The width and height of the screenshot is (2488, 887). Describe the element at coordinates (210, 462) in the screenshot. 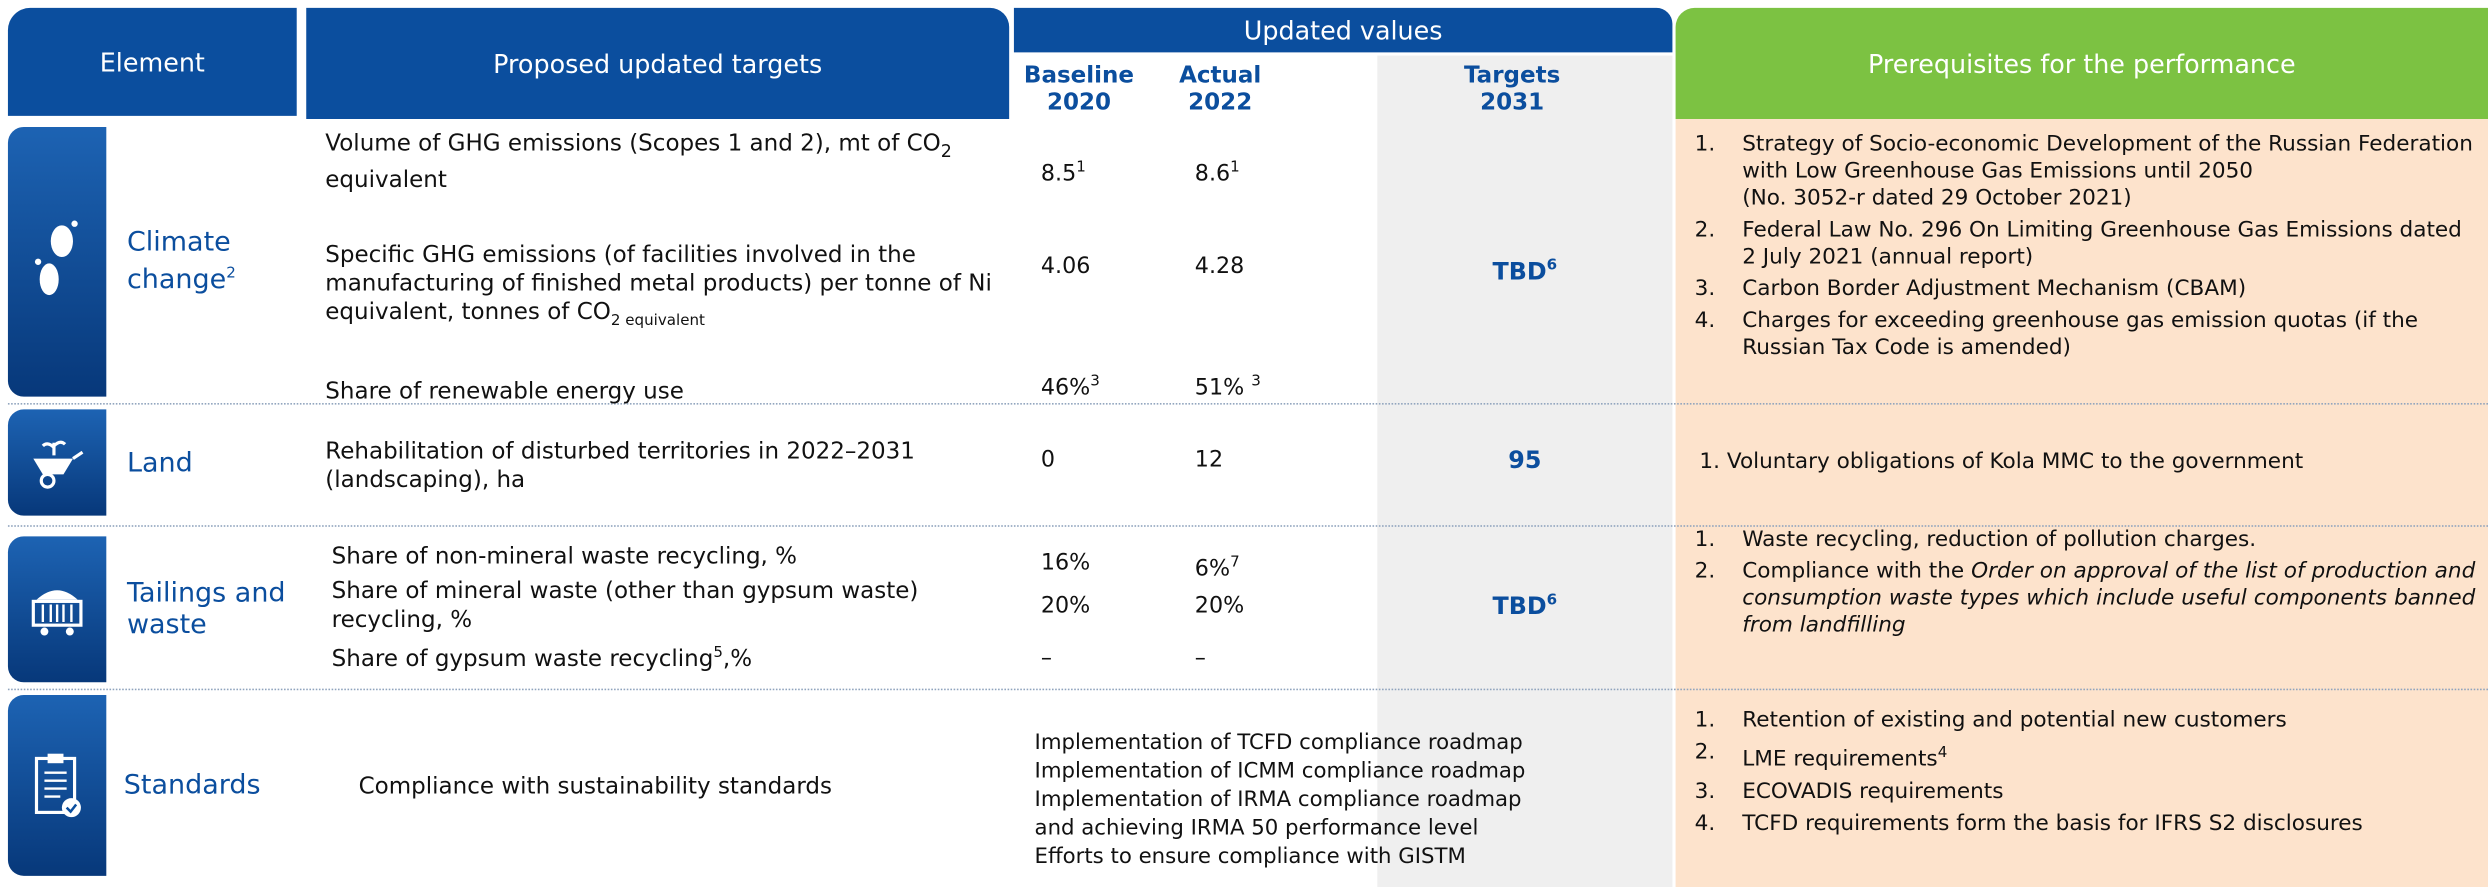

I see `element-label: Land` at that location.